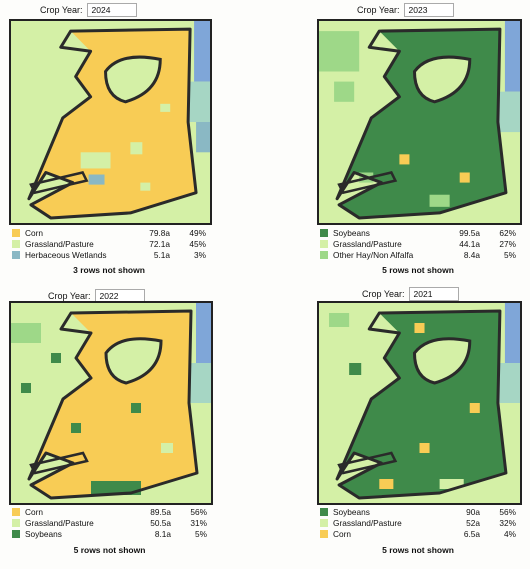  I want to click on legend-acres: 50.5a, so click(160, 523).